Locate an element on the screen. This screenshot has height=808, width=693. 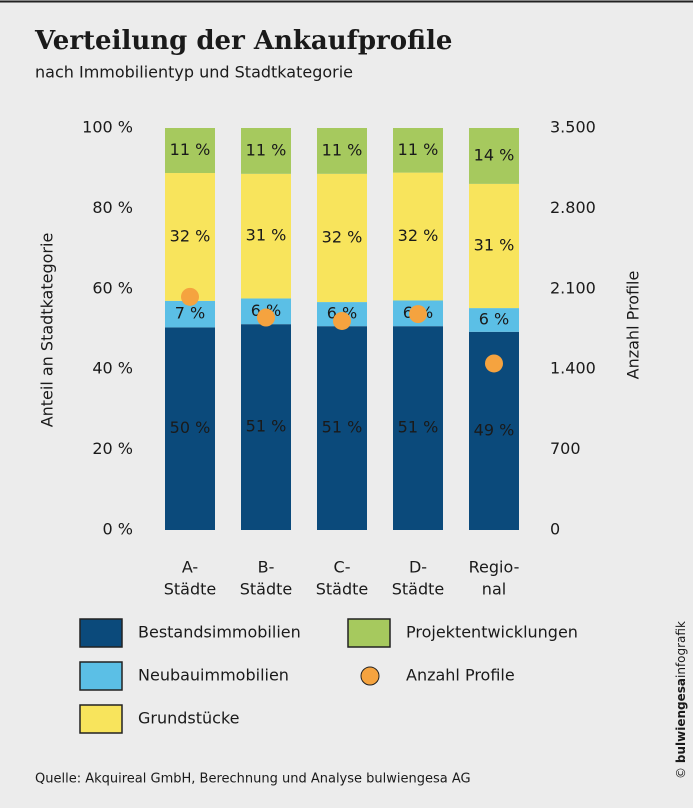
x-tick-label: Regio- is located at coordinates (494, 567).